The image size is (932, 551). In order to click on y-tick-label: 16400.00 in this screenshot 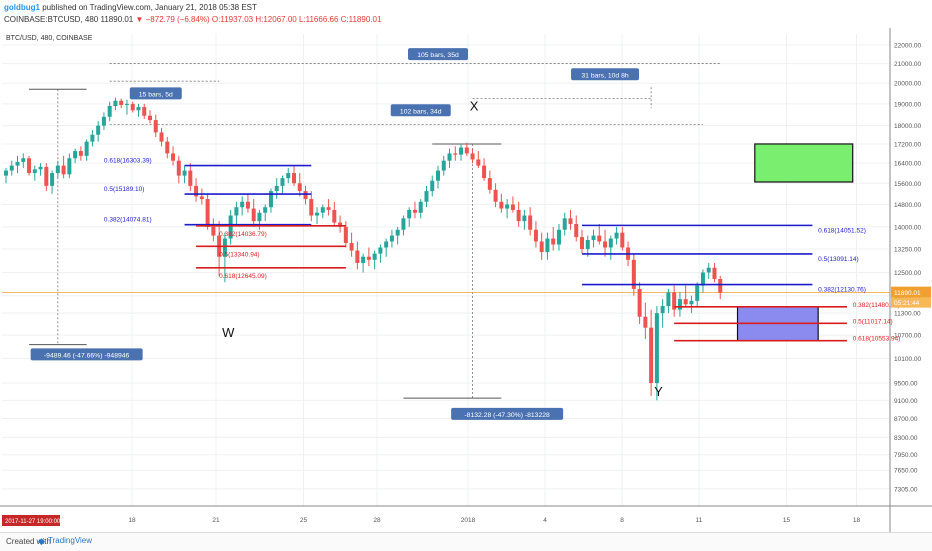, I will do `click(907, 164)`.